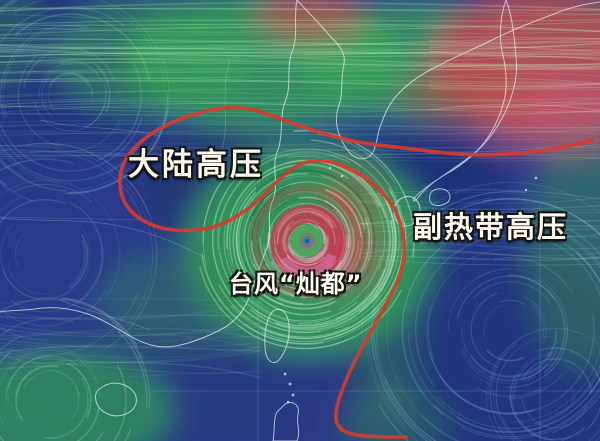 The height and width of the screenshot is (441, 600). Describe the element at coordinates (196, 165) in the screenshot. I see `label-continental-high: 大陆高压` at that location.